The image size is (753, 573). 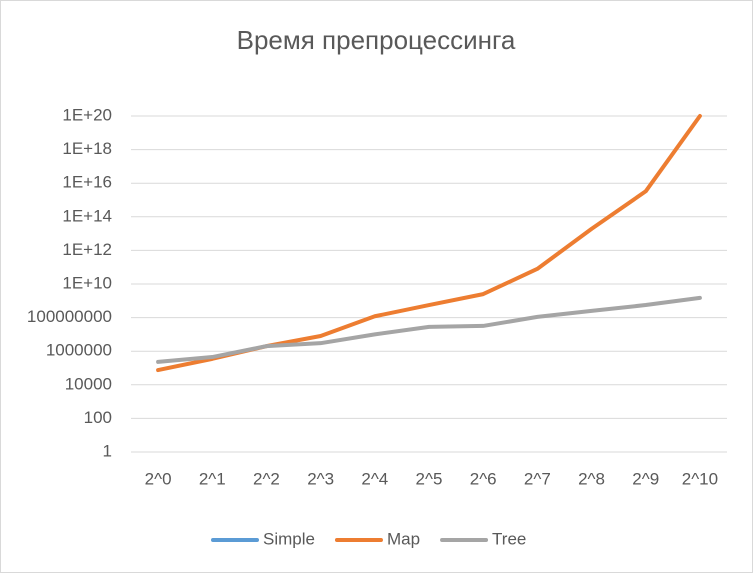 What do you see at coordinates (429, 478) in the screenshot?
I see `x-tick-label: 2^5` at bounding box center [429, 478].